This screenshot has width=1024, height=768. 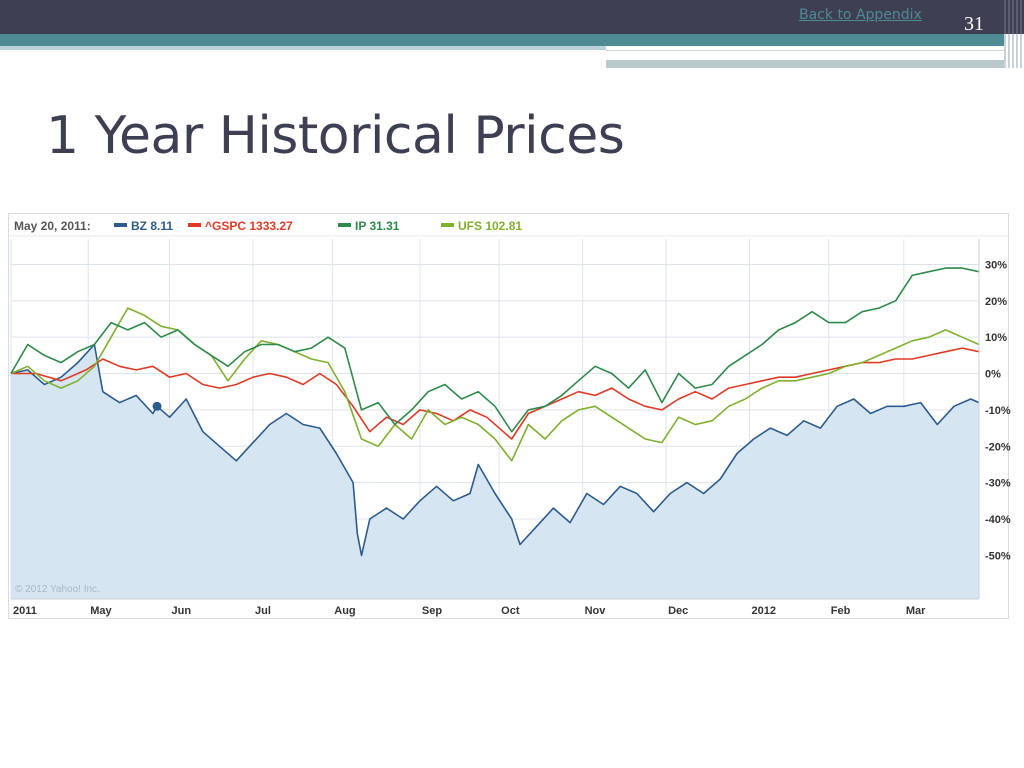 I want to click on x-tick-label: Aug, so click(x=344, y=611).